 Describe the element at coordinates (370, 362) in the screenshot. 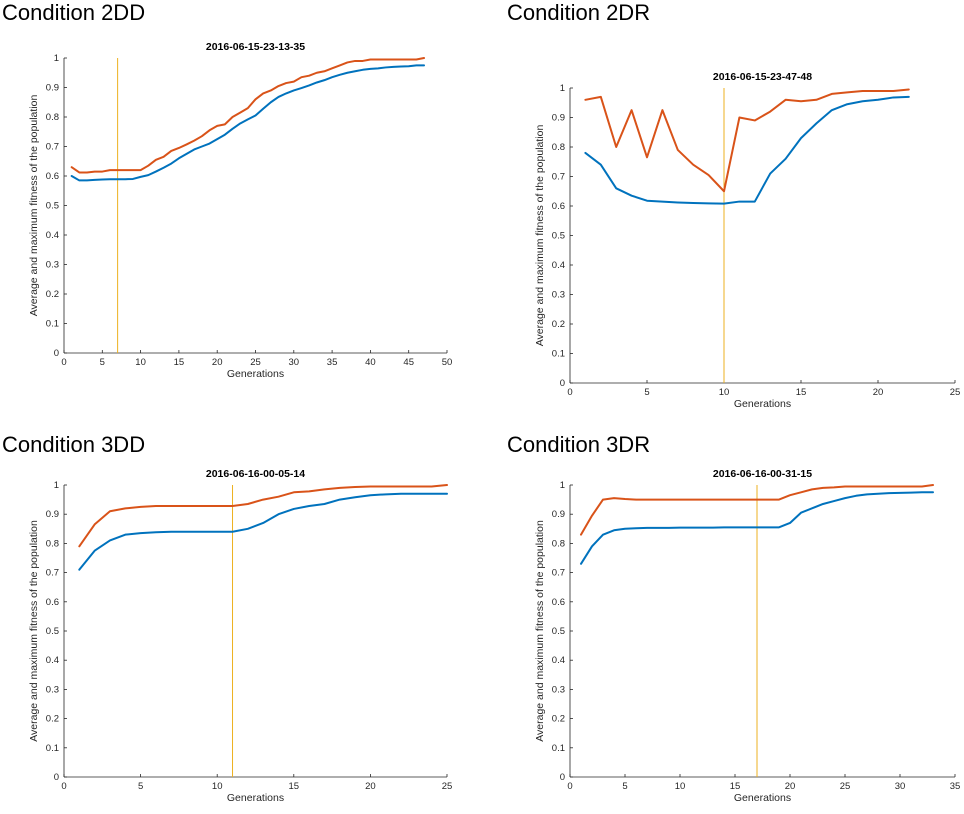

I see `x-tick-label: 40` at that location.